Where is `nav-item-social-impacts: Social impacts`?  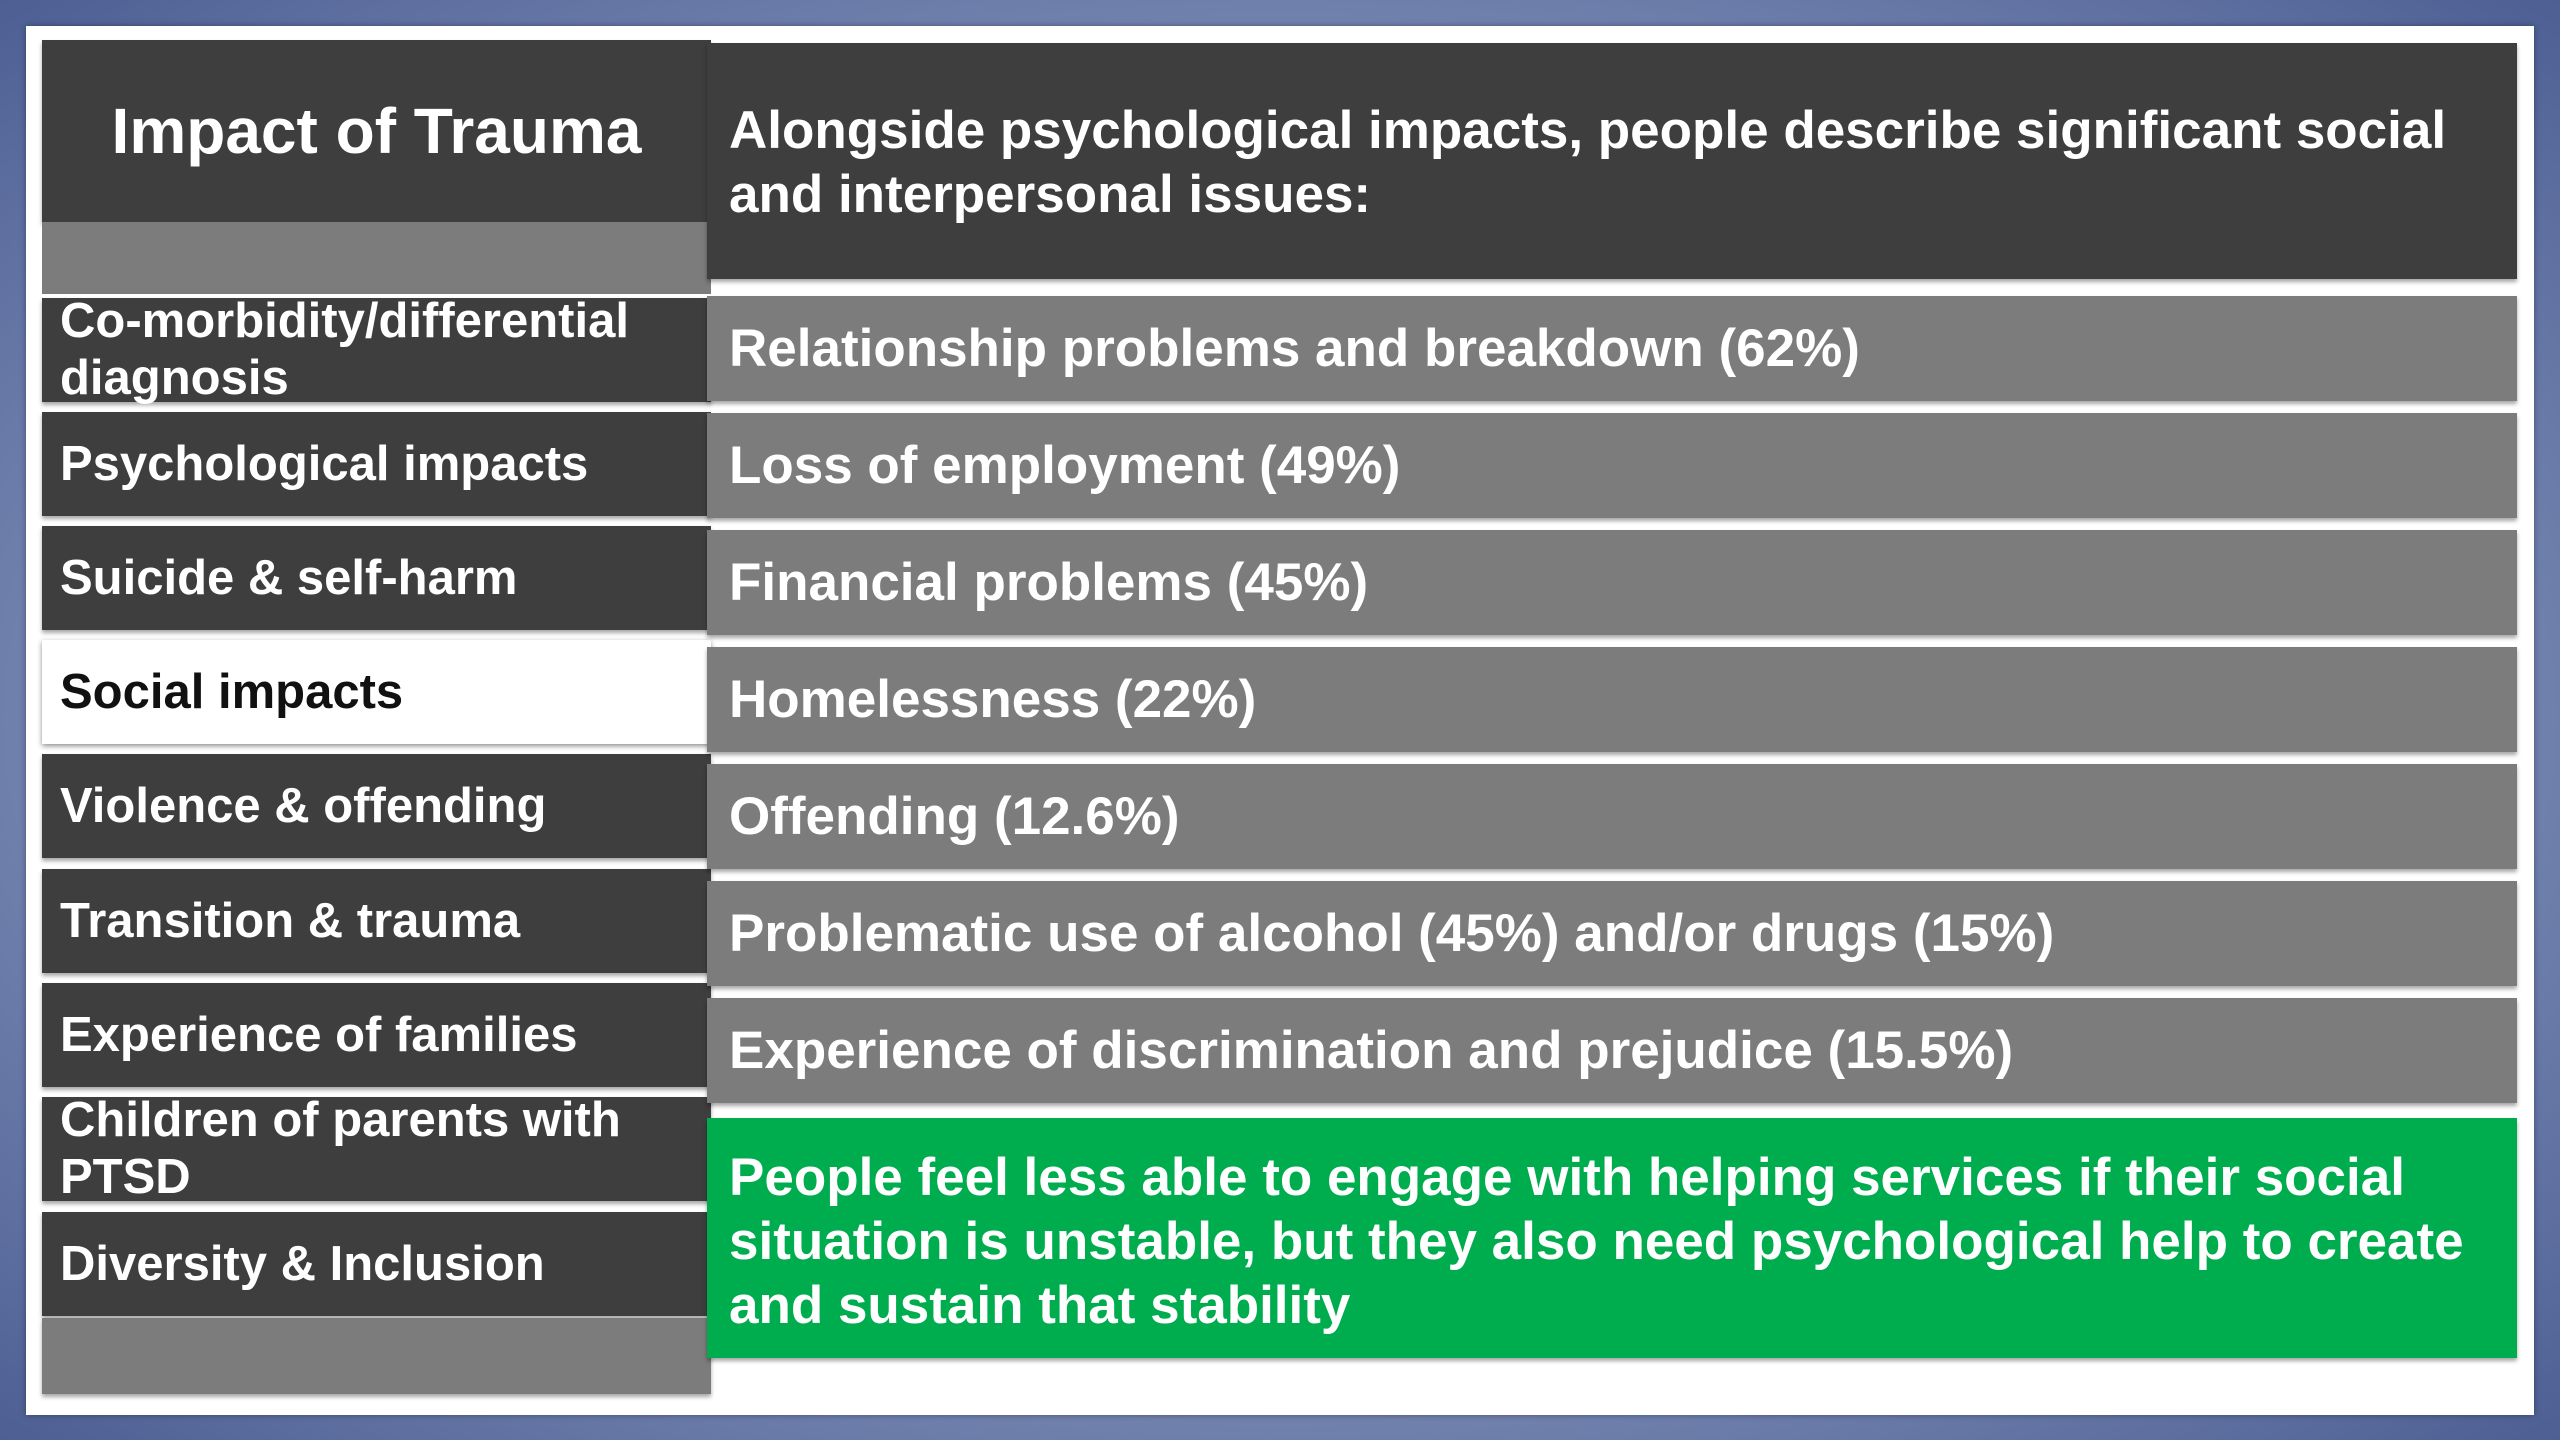
nav-item-social-impacts: Social impacts is located at coordinates (376, 692).